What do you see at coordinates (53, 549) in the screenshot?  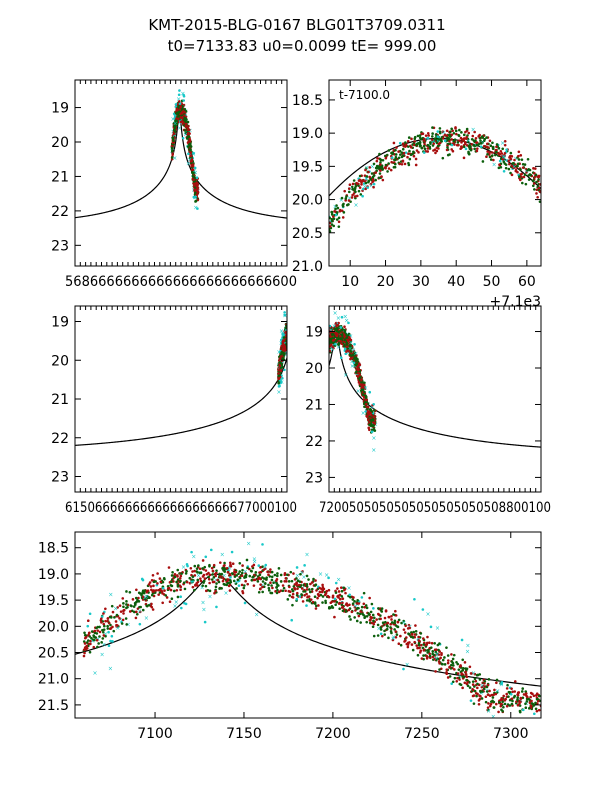 I see `y-tick-label: 18.5` at bounding box center [53, 549].